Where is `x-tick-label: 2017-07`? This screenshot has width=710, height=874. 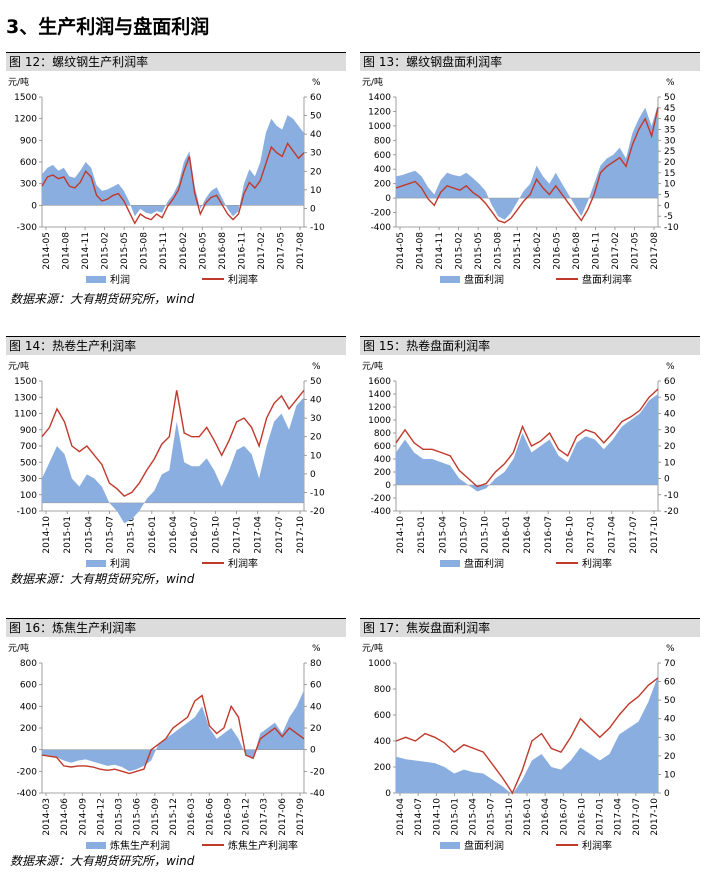
x-tick-label: 2017-07 is located at coordinates (280, 535).